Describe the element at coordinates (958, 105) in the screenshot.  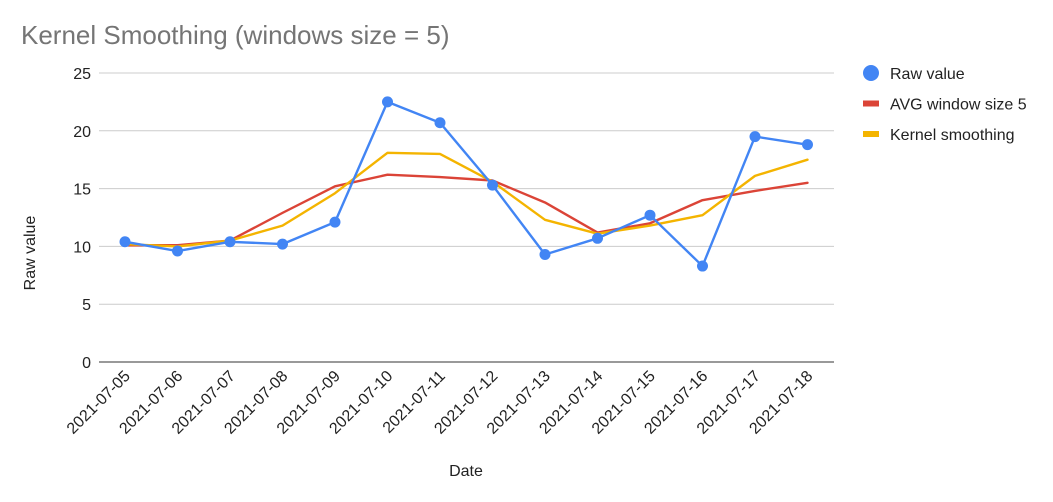
I see `legend-label: AVG window size 5` at that location.